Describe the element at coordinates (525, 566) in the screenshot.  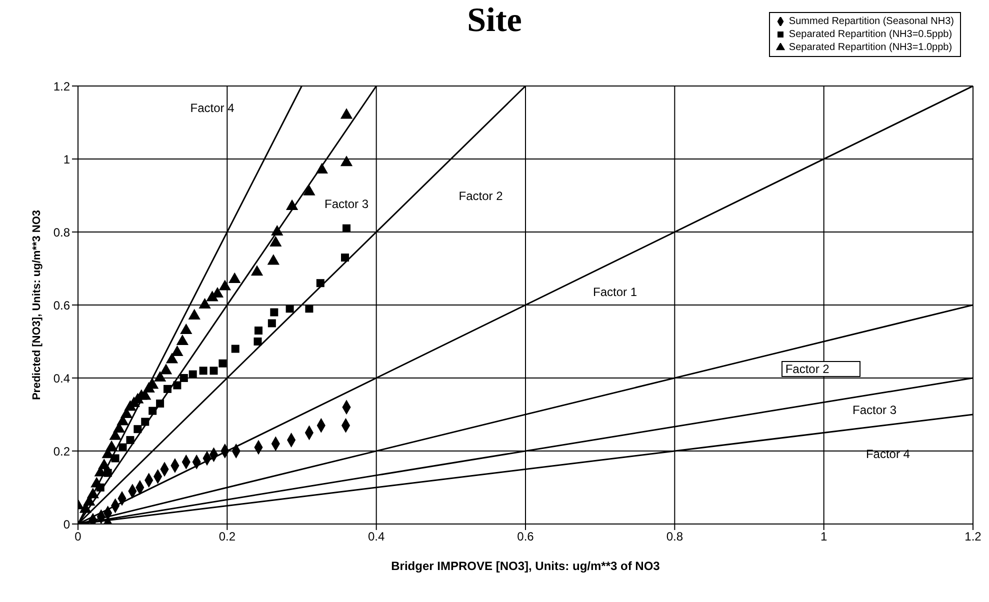
I see `x-axis-title: Bridger IMPROVE [NO3], Units: ug/m**3 of NO3` at that location.